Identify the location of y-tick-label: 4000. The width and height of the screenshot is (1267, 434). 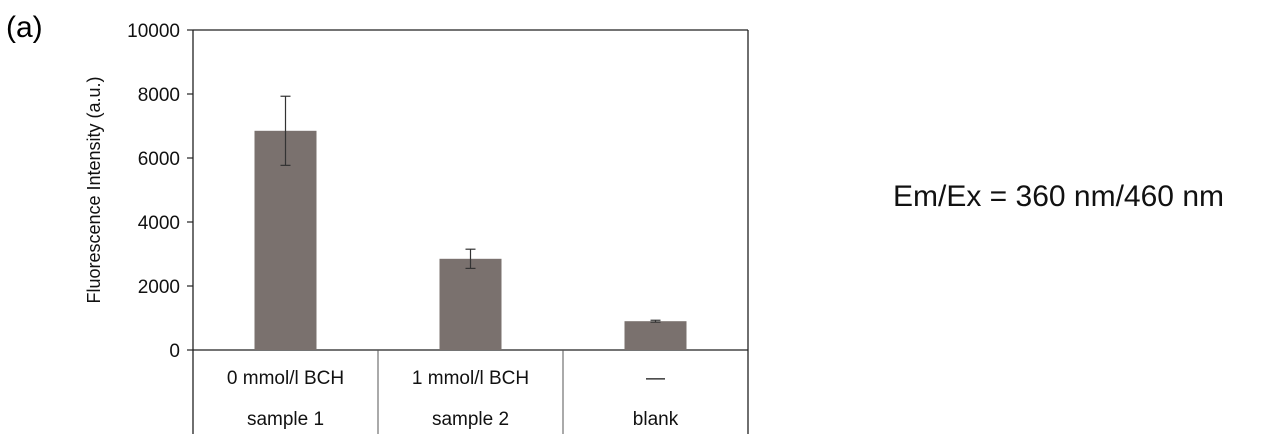
(159, 223).